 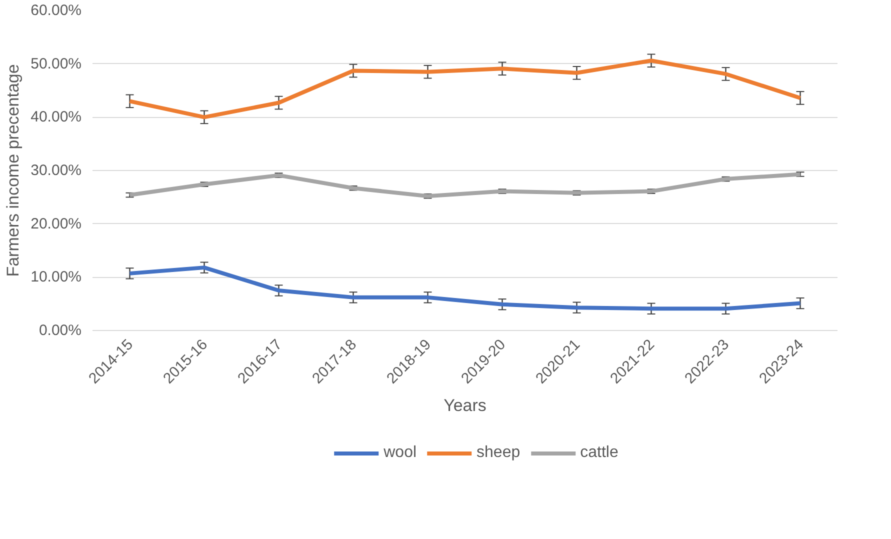 What do you see at coordinates (498, 453) in the screenshot?
I see `legend-label: sheep` at bounding box center [498, 453].